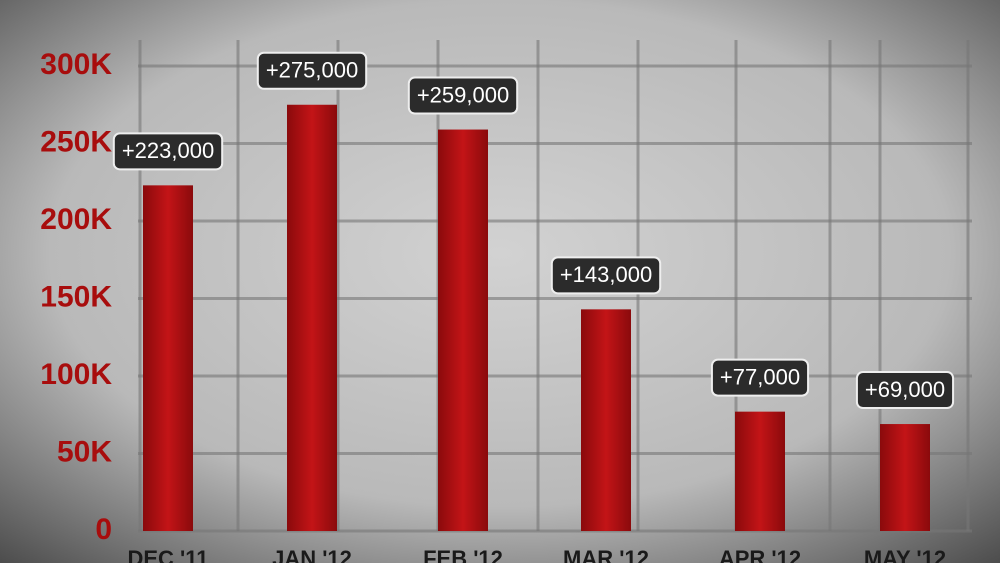 This screenshot has width=1000, height=563. I want to click on x-tick-label: JAN '12, so click(312, 554).